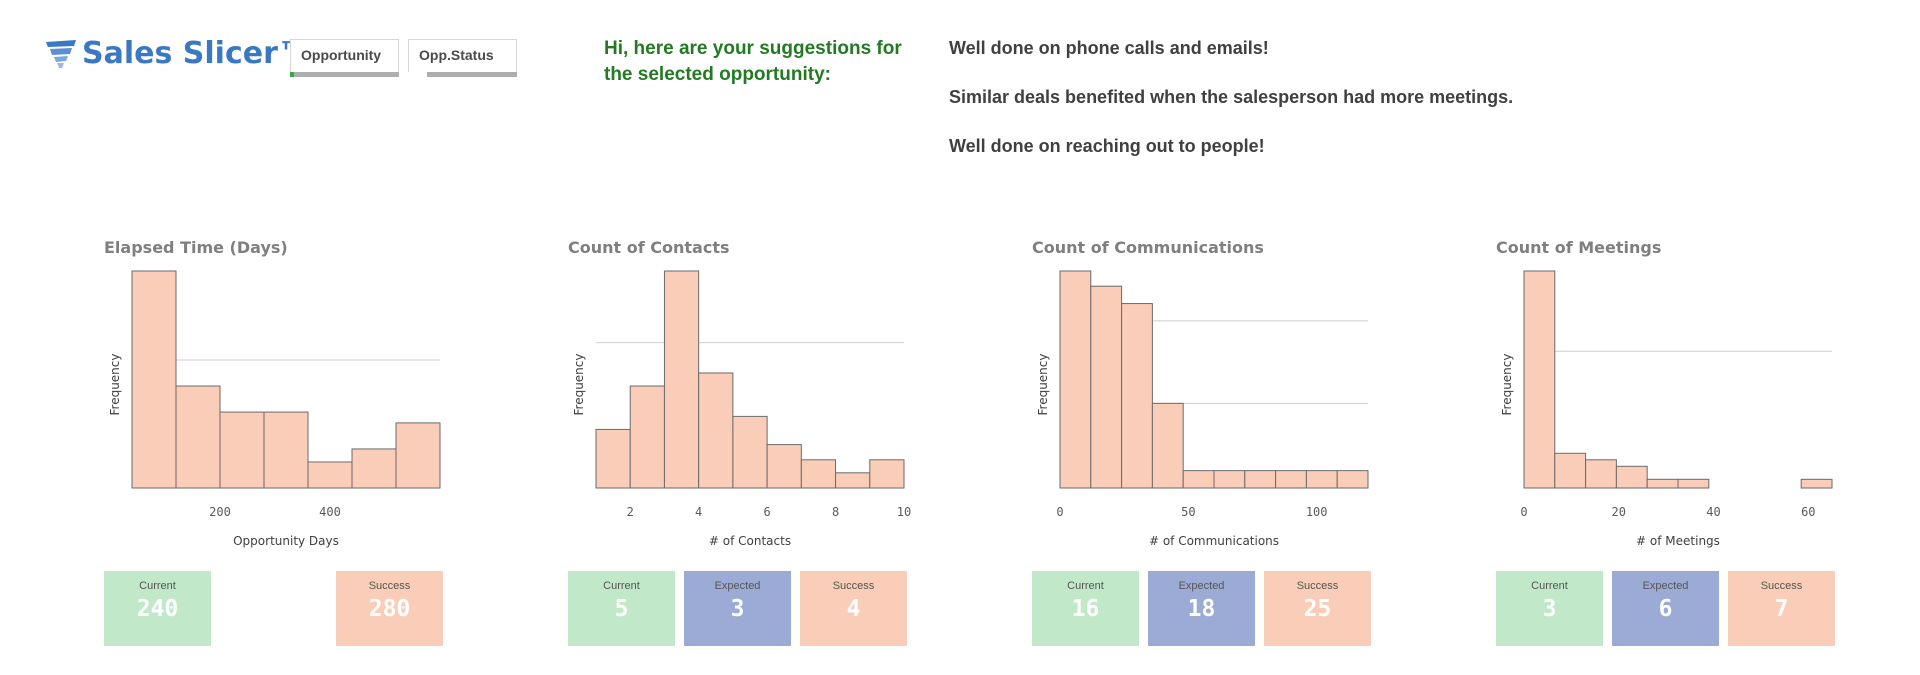 This screenshot has width=1920, height=675. I want to click on suggestion-item: Well done on reaching out to people!, so click(1107, 146).